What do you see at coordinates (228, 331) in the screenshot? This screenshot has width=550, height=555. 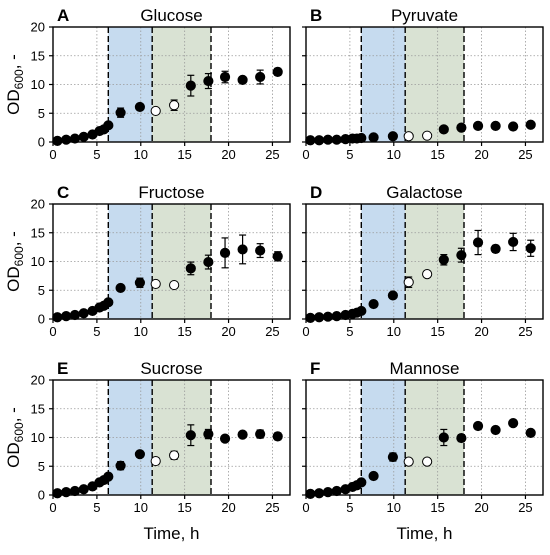 I see `panel-c-xtick-label: 20` at bounding box center [228, 331].